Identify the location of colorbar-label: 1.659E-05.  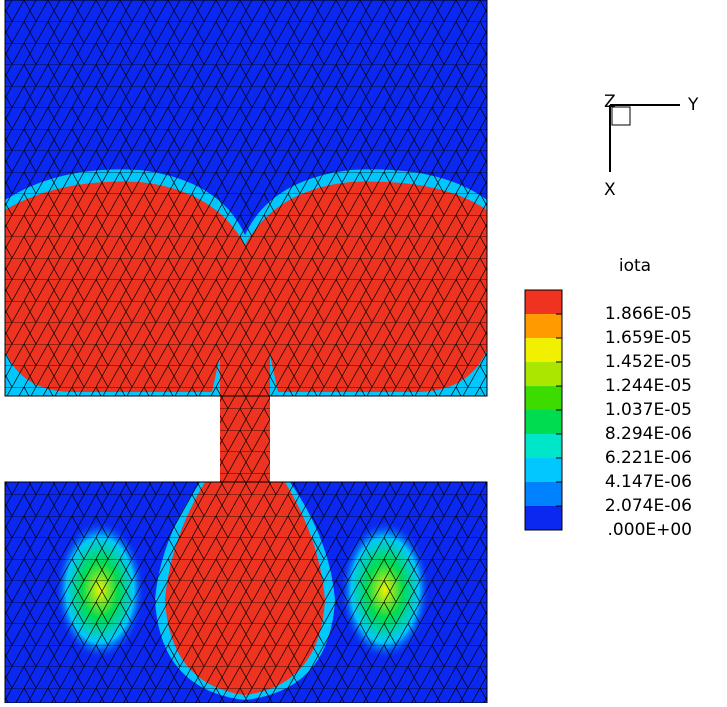
(648, 338).